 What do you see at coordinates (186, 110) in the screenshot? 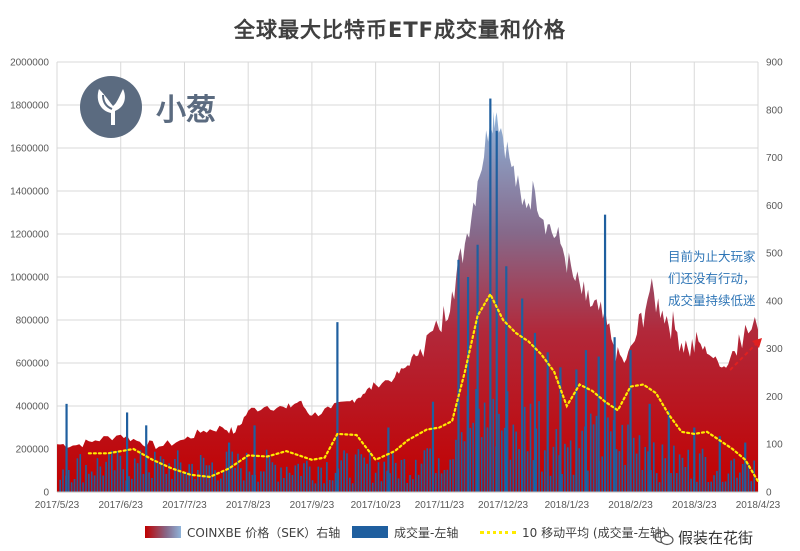
I see `logo-text: 小葱` at bounding box center [186, 110].